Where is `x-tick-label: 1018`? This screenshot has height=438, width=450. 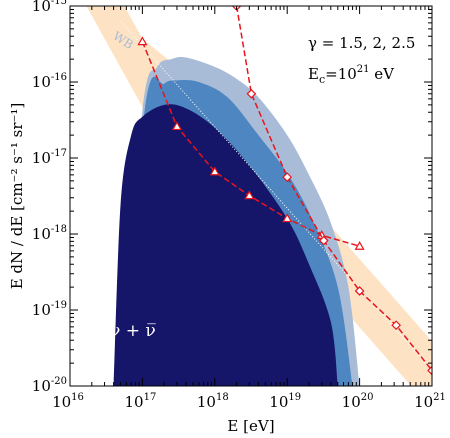
x-tick-label: 1018 is located at coordinates (213, 401).